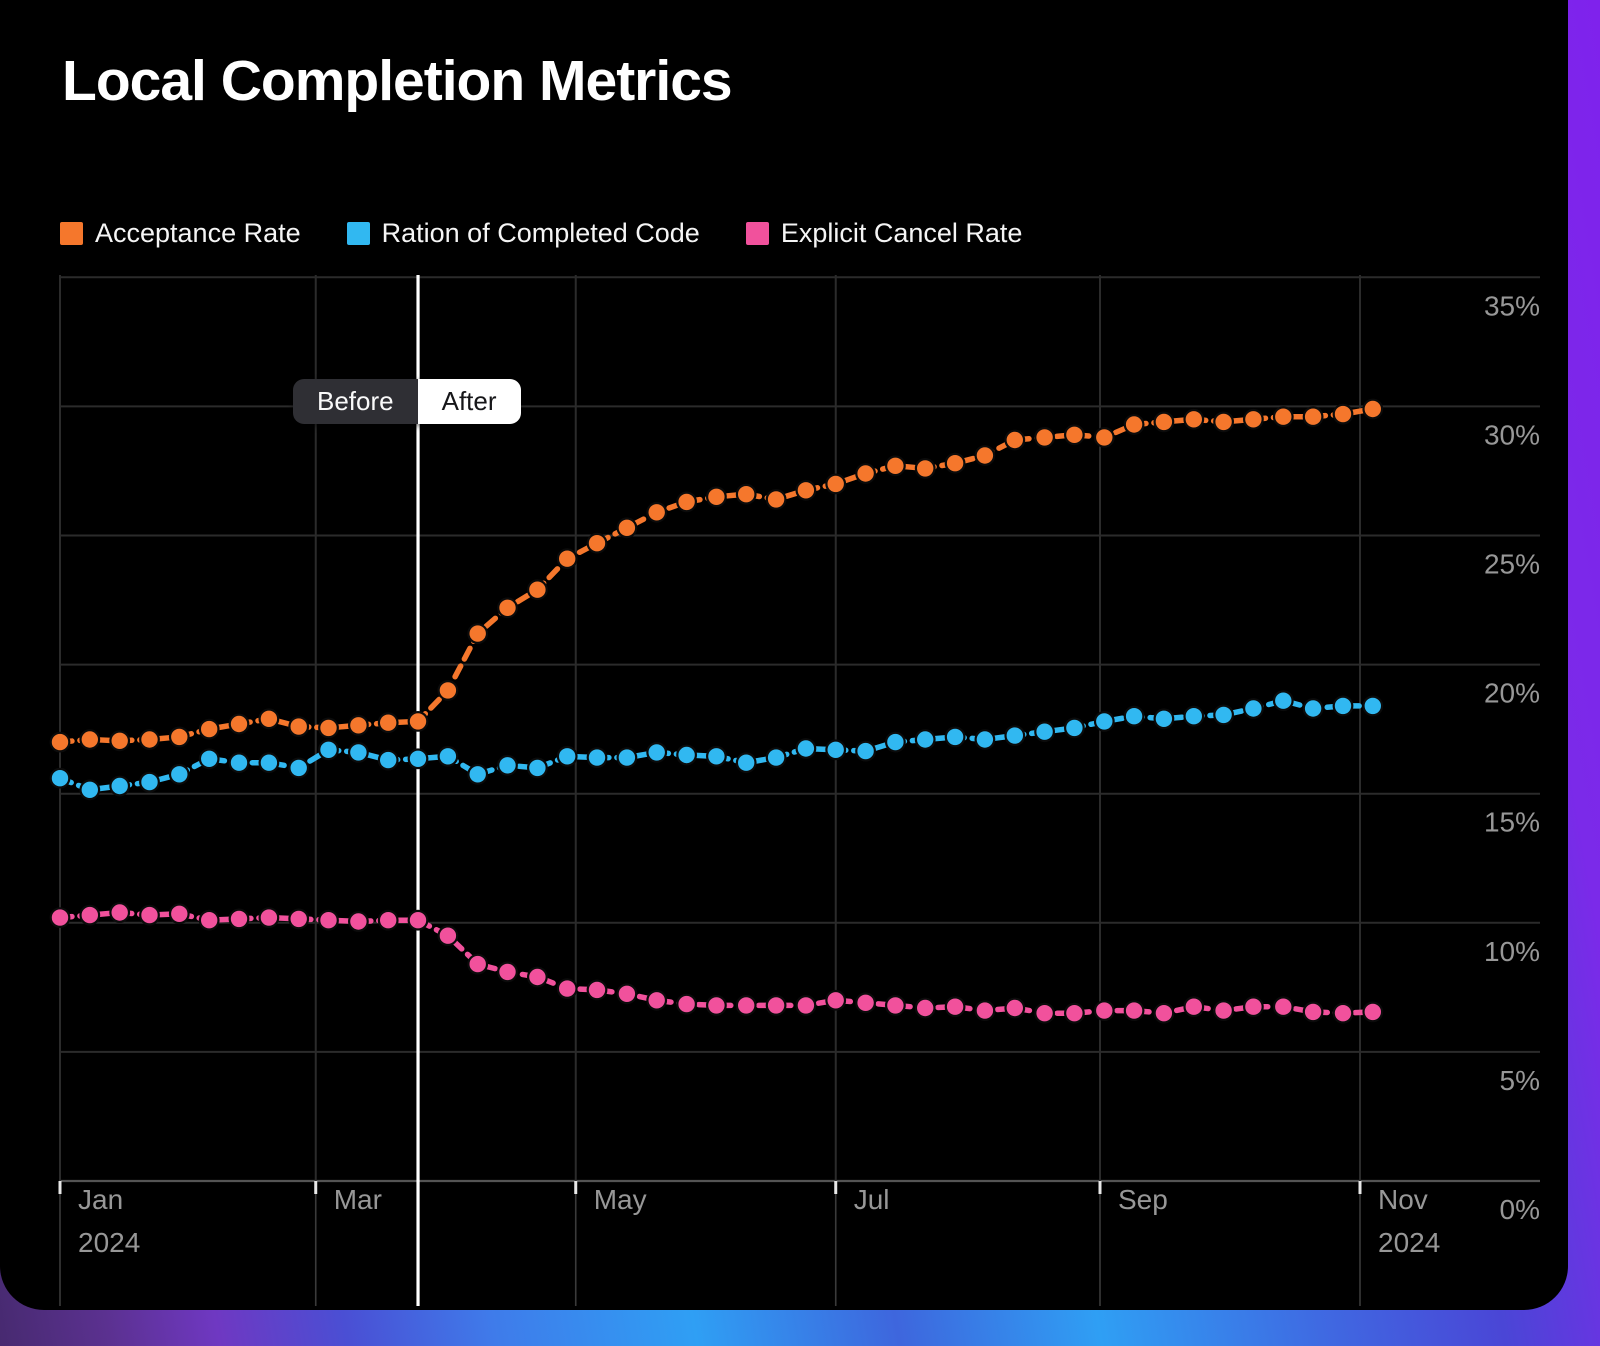 Image resolution: width=1600 pixels, height=1346 pixels. Describe the element at coordinates (355, 401) in the screenshot. I see `toggle-before-button: Before` at that location.